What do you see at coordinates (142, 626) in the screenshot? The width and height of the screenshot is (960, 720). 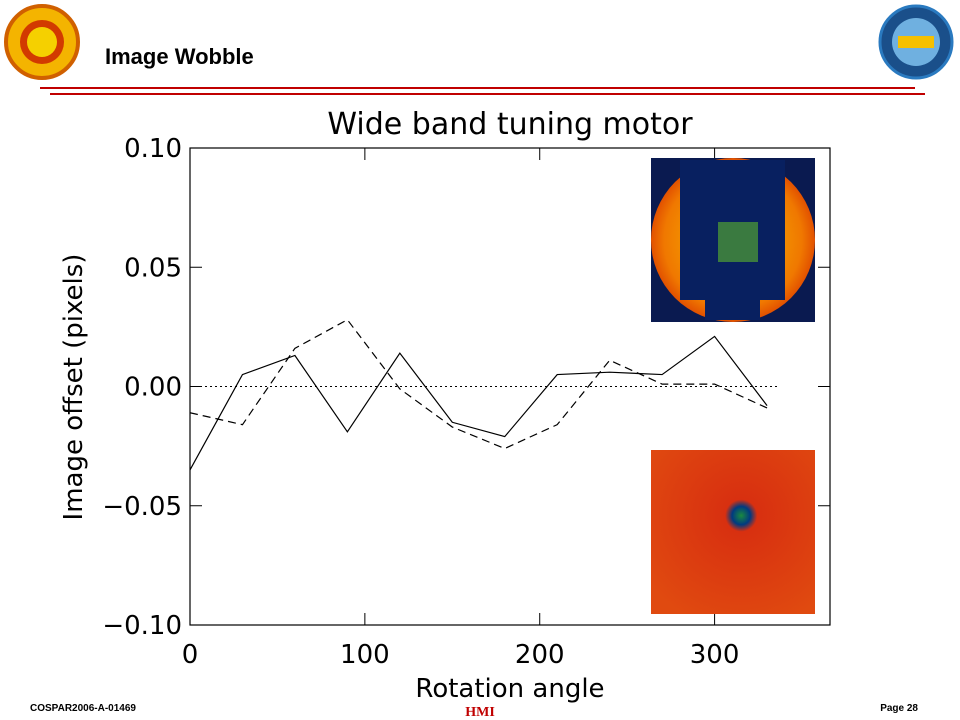 I see `y-tick-label: −0.10` at bounding box center [142, 626].